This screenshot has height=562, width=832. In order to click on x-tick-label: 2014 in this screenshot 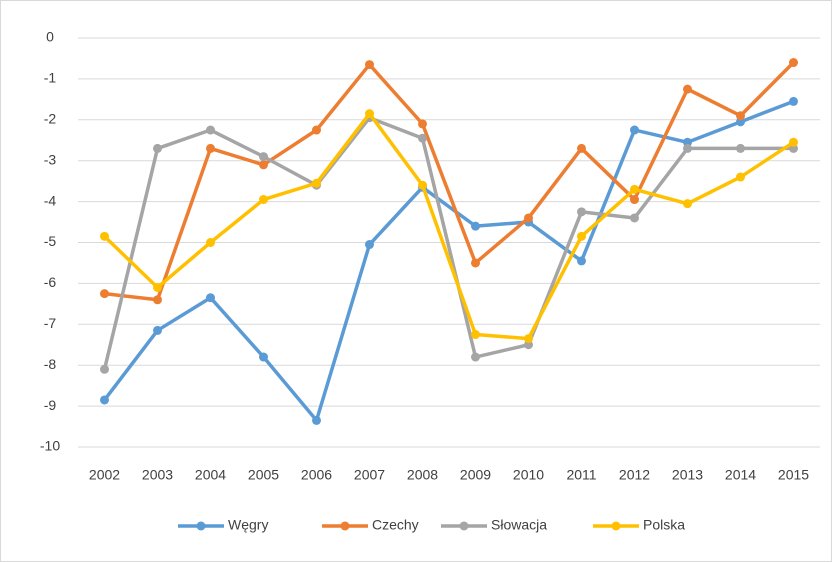, I will do `click(740, 475)`.